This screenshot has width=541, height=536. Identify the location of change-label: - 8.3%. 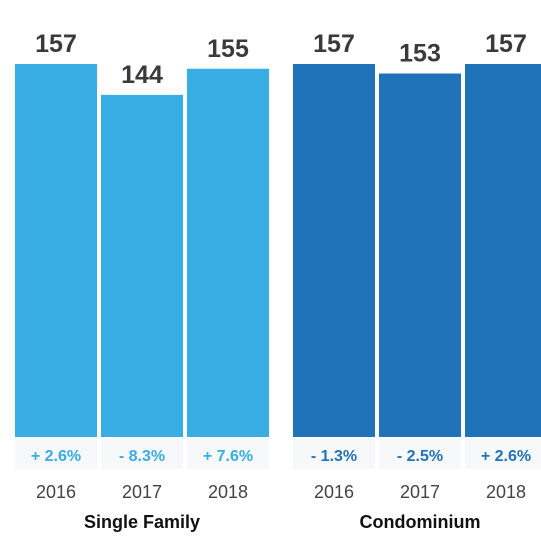
(142, 456).